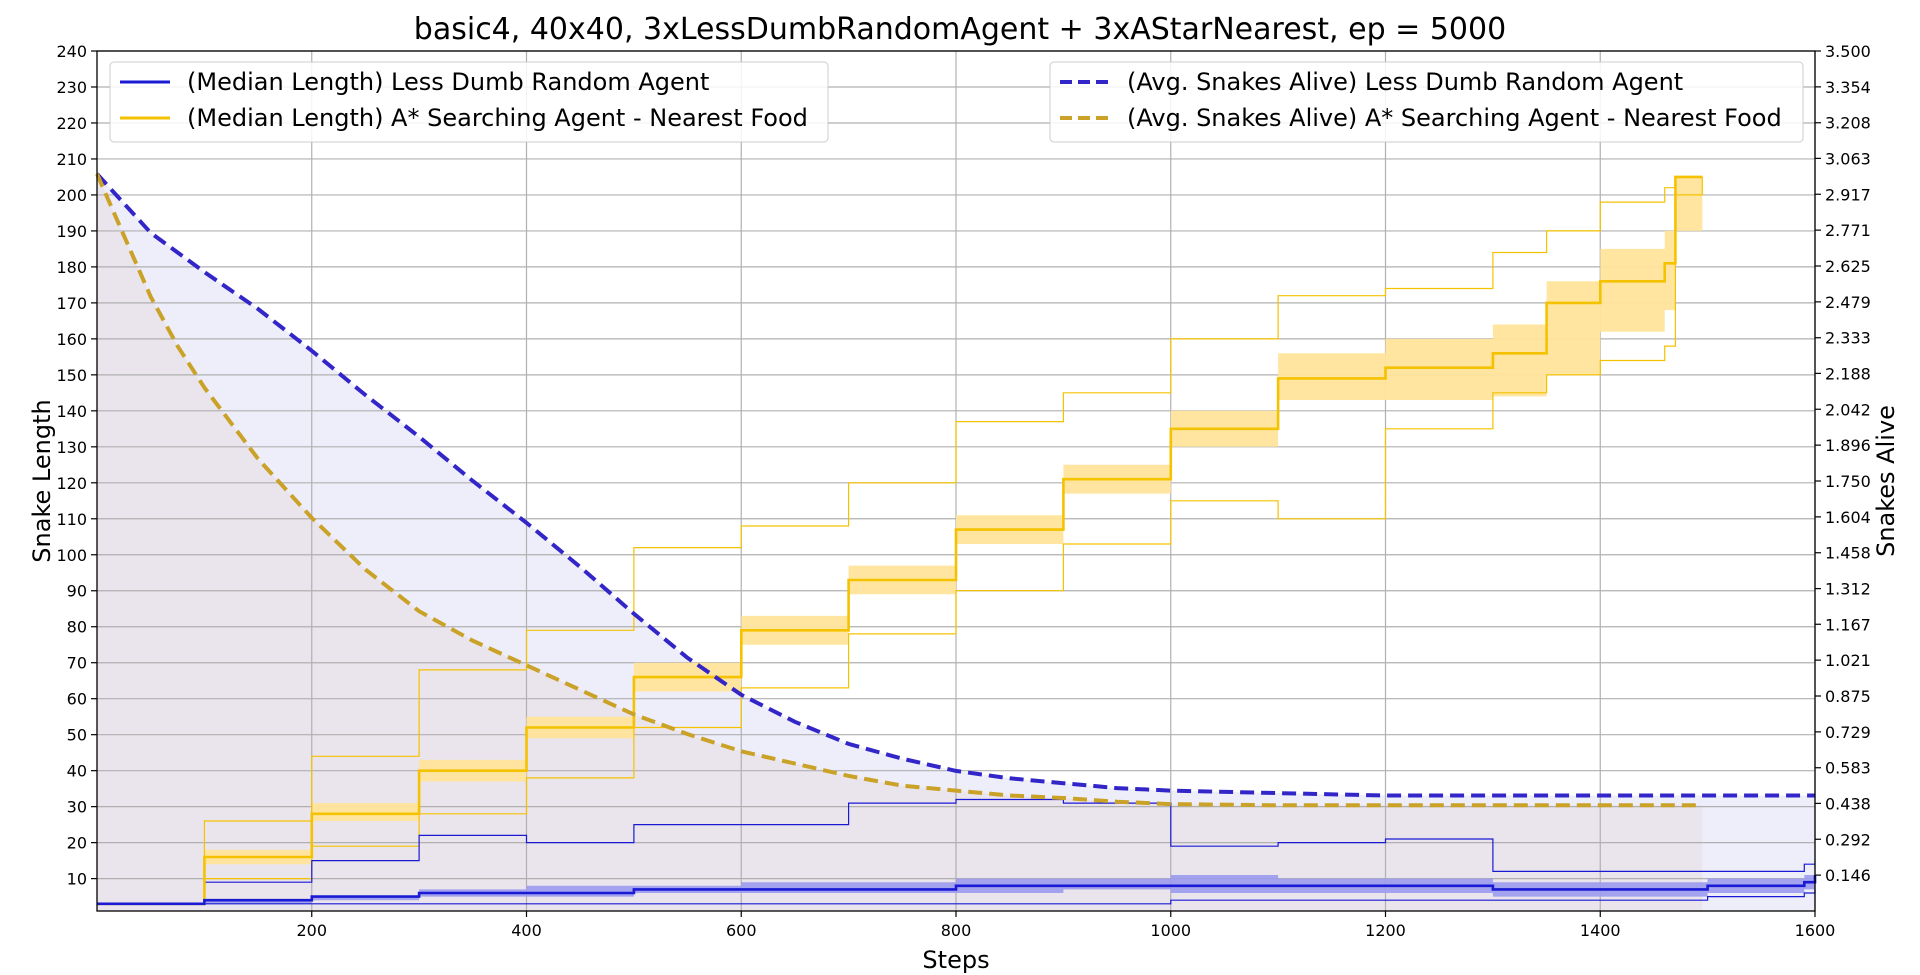 Image resolution: width=1920 pixels, height=975 pixels. What do you see at coordinates (77, 771) in the screenshot?
I see `y-tick-label: 40` at bounding box center [77, 771].